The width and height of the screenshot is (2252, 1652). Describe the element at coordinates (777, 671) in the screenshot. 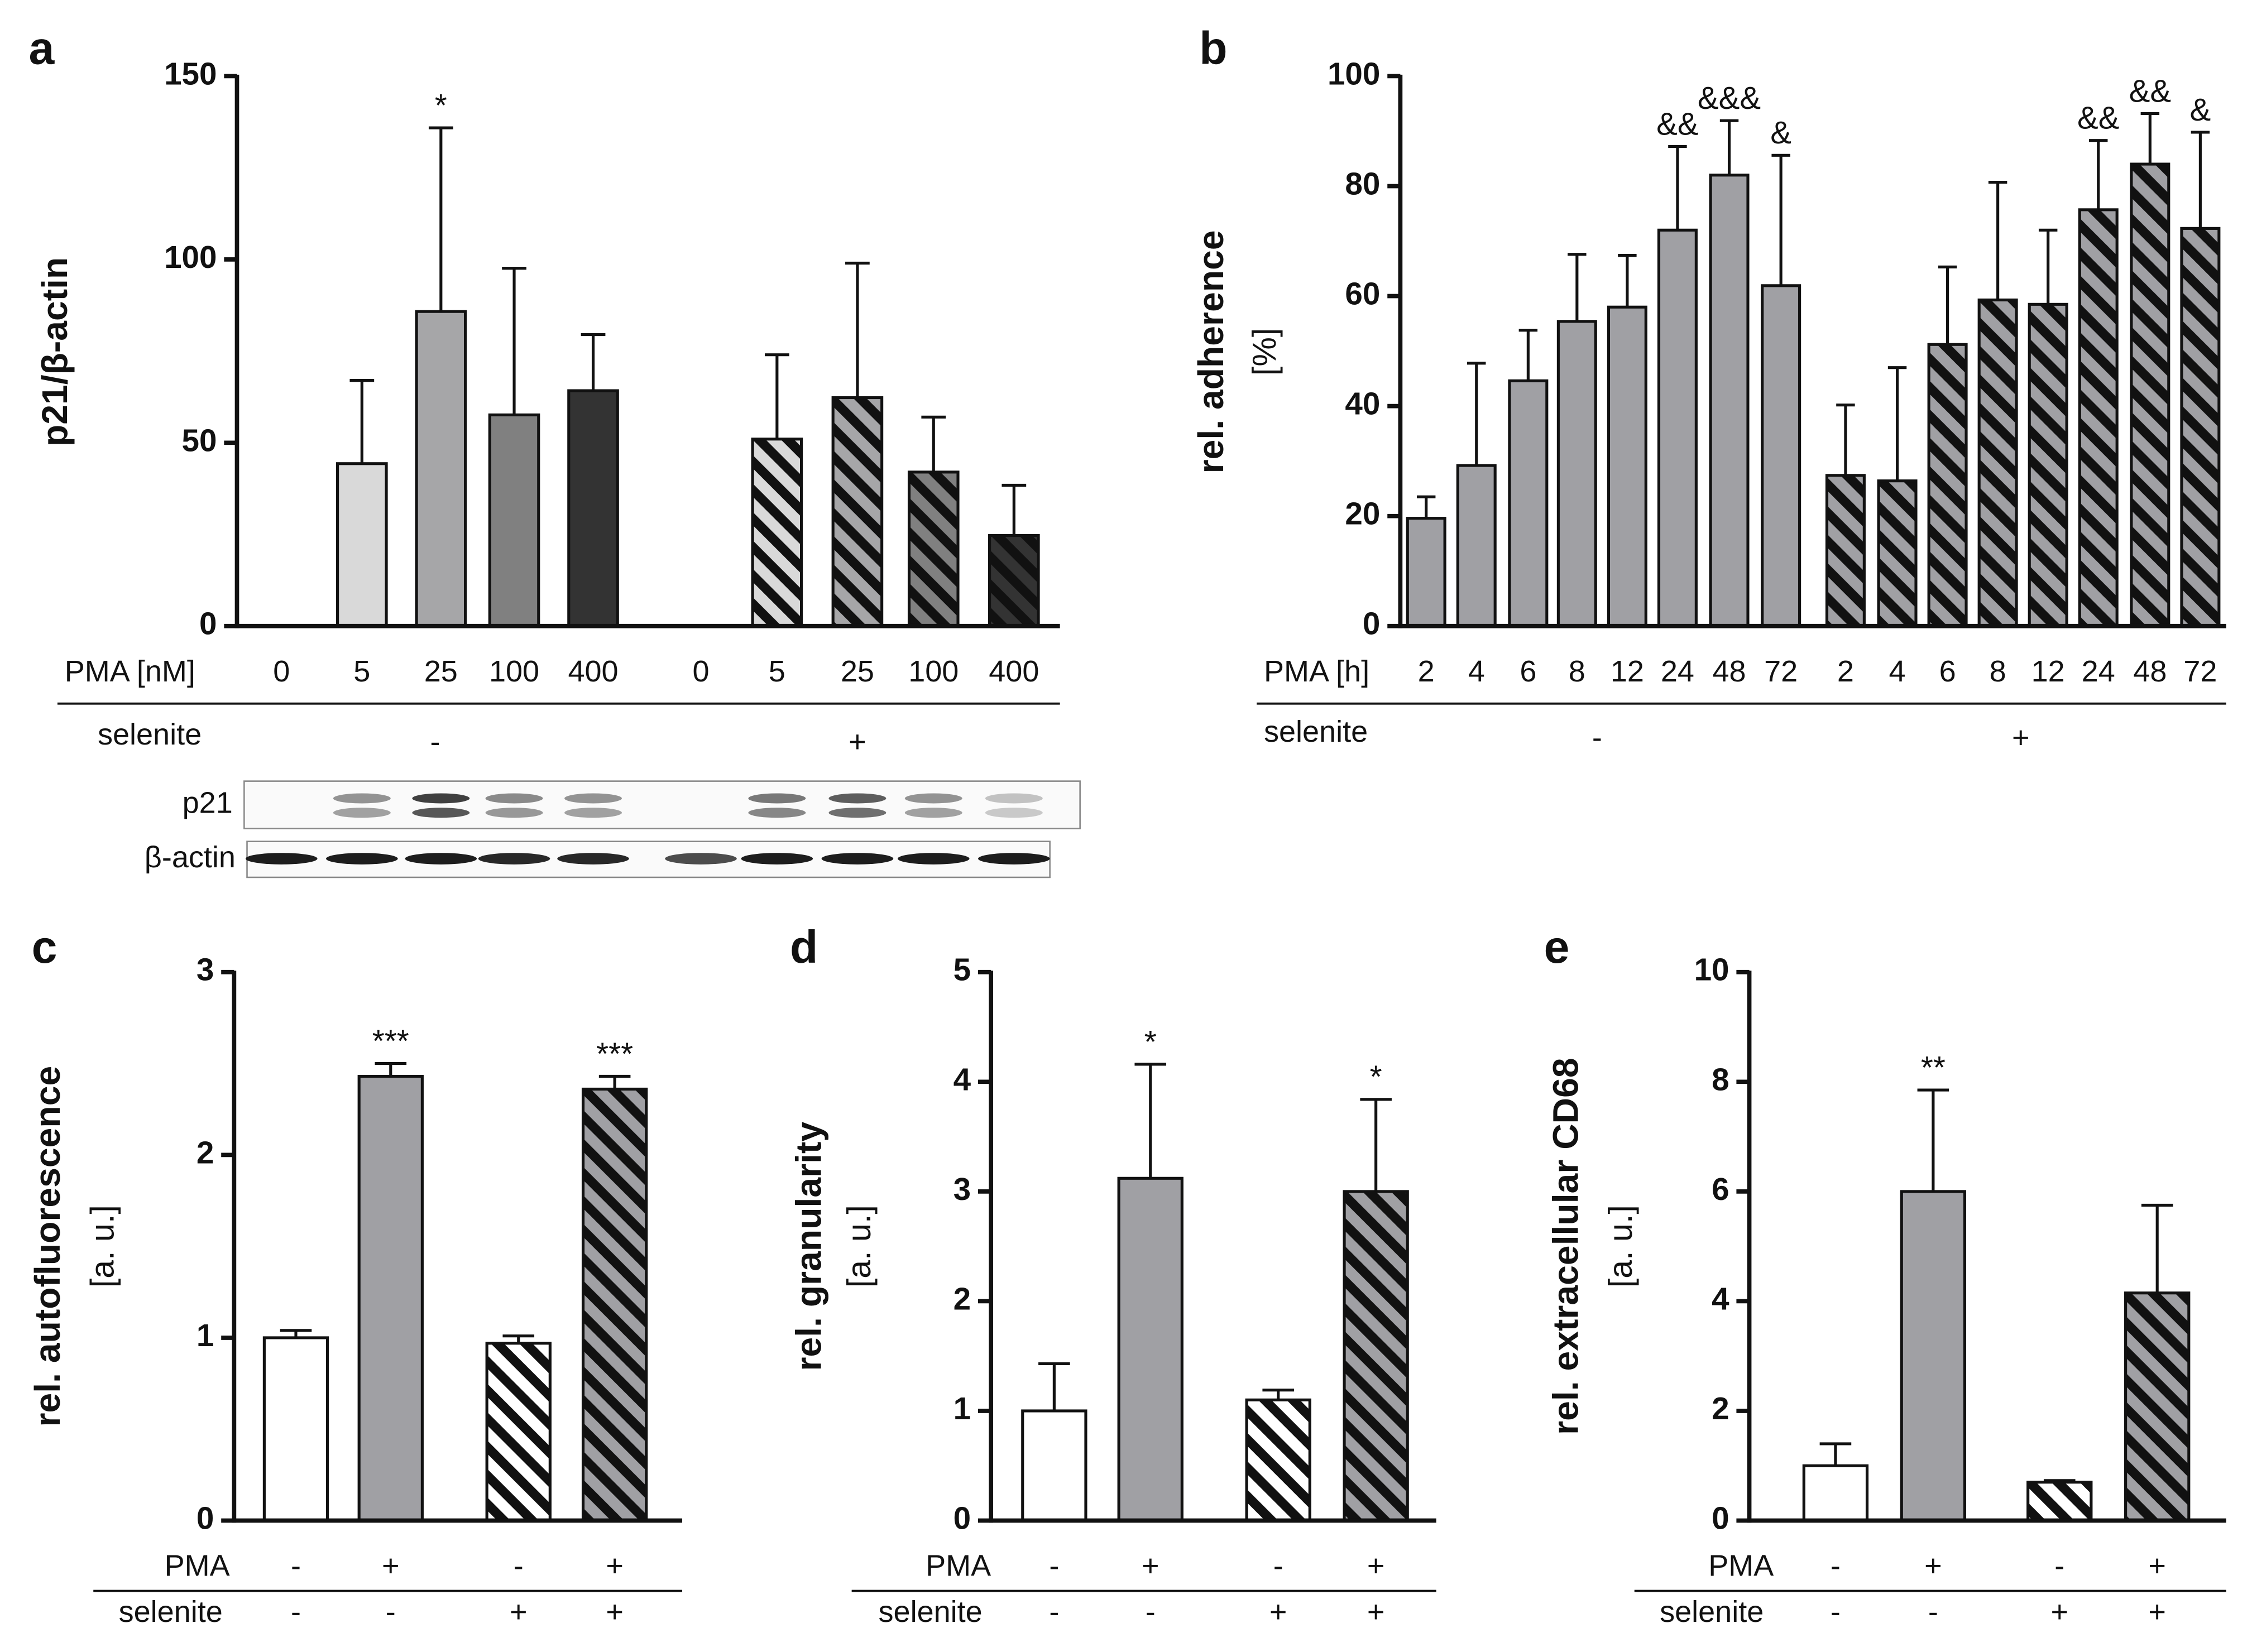

I see `x-tick-label: 5` at that location.